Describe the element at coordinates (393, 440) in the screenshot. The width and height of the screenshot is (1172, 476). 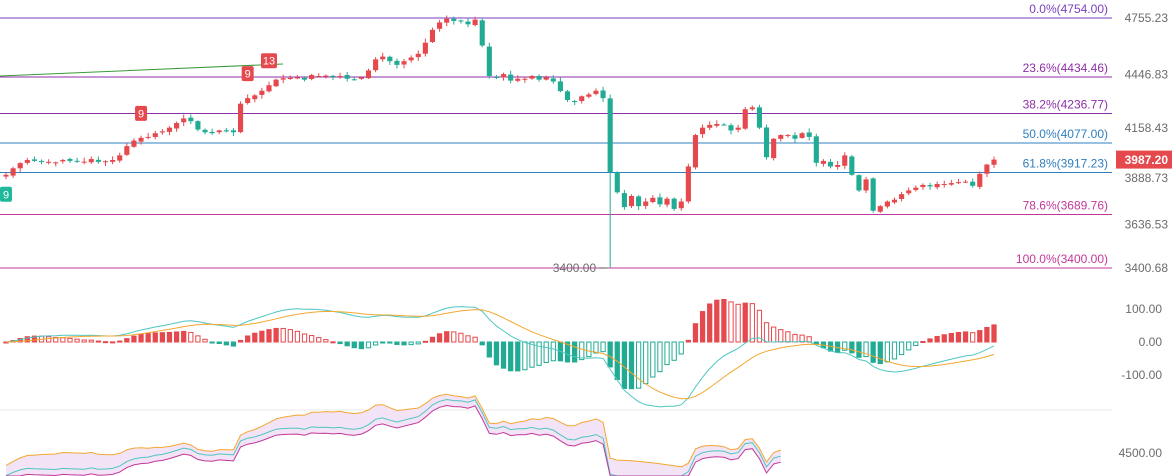
I see `lower-band-line` at that location.